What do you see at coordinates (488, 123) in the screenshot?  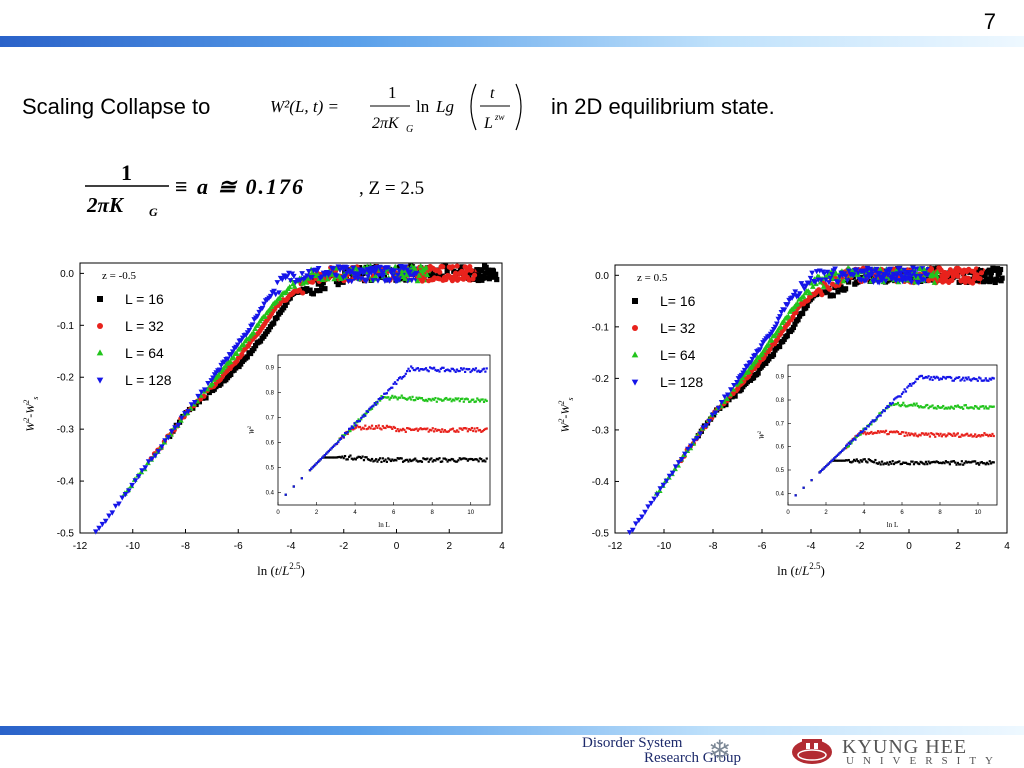 I see `eq1-inner-den: L` at bounding box center [488, 123].